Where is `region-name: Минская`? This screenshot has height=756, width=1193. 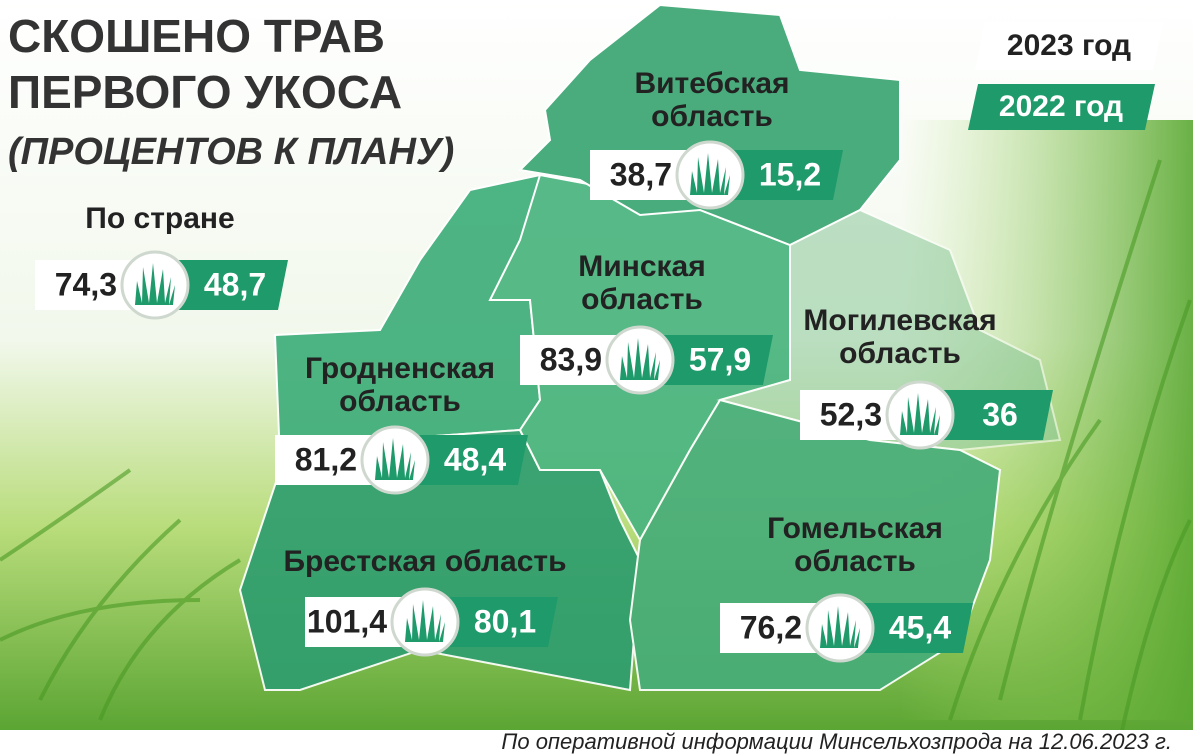
region-name: Минская is located at coordinates (641, 266).